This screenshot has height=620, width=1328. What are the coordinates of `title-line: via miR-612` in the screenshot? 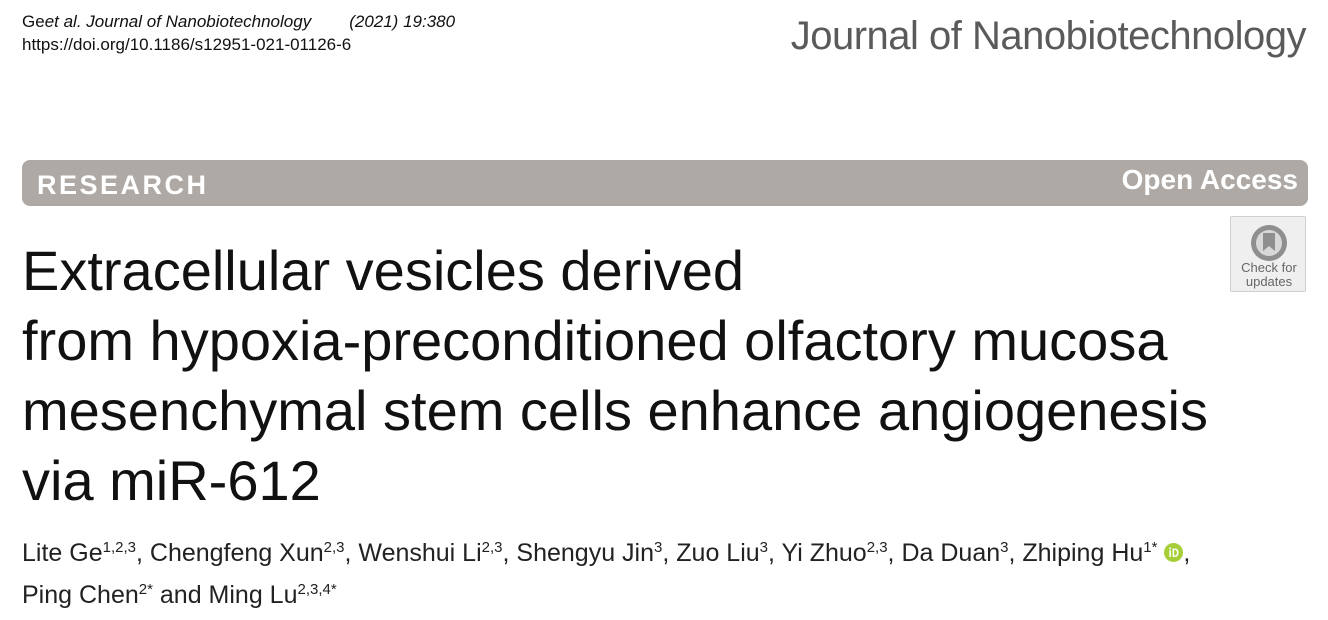 It's located at (171, 480).